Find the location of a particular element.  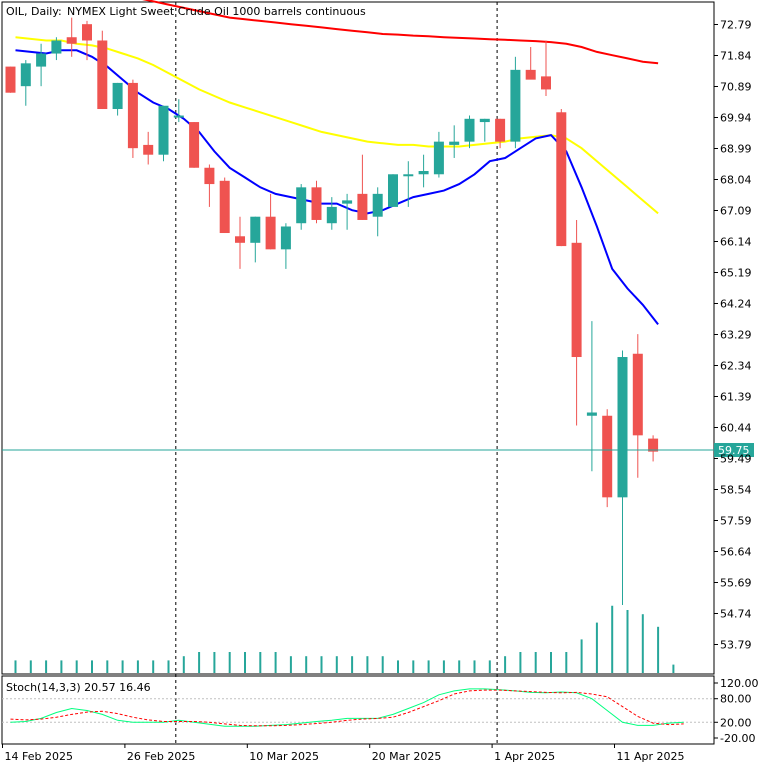

price-tick-label: 69.94 is located at coordinates (736, 118).